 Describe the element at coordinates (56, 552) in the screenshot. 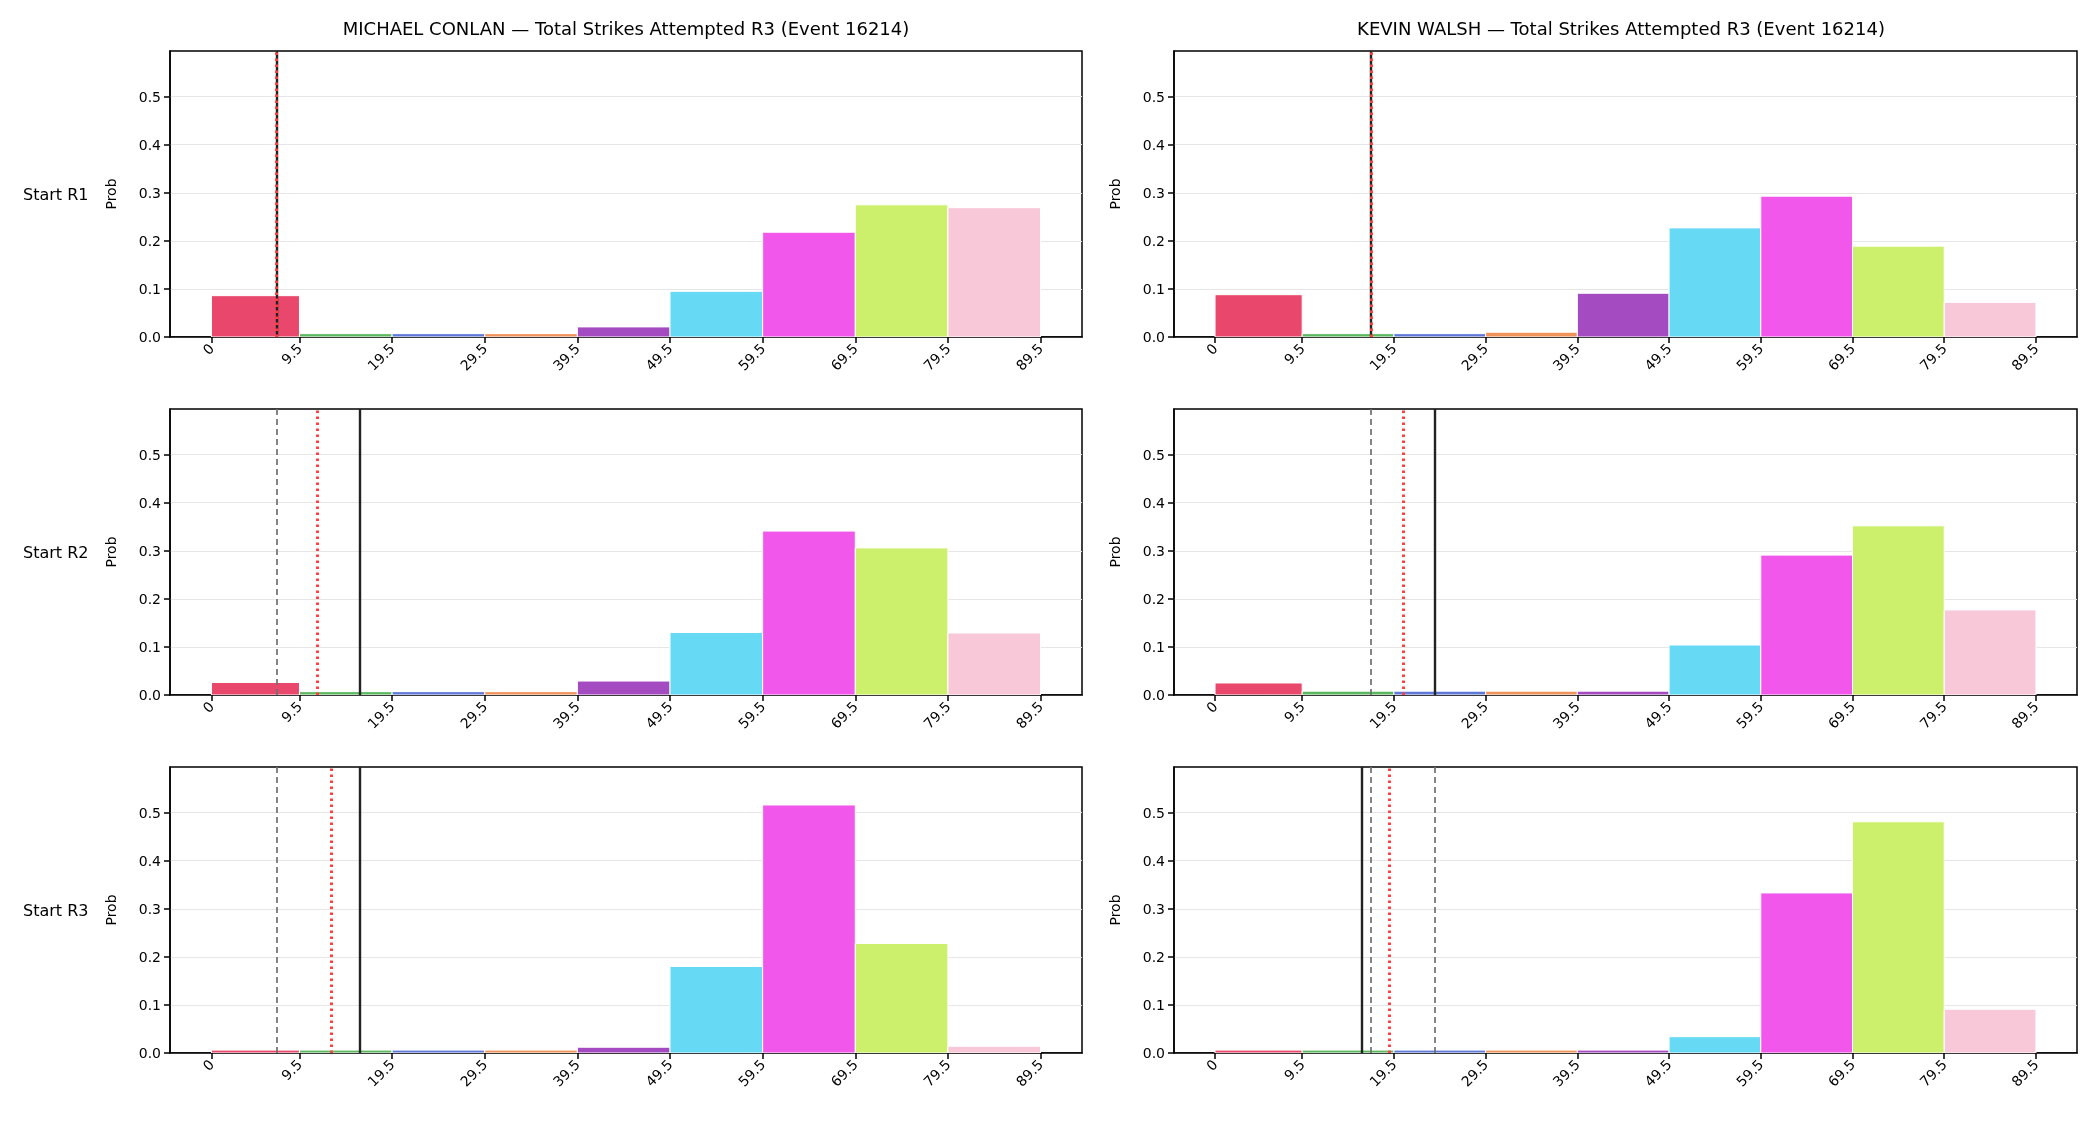

I see `text: Start R2` at that location.